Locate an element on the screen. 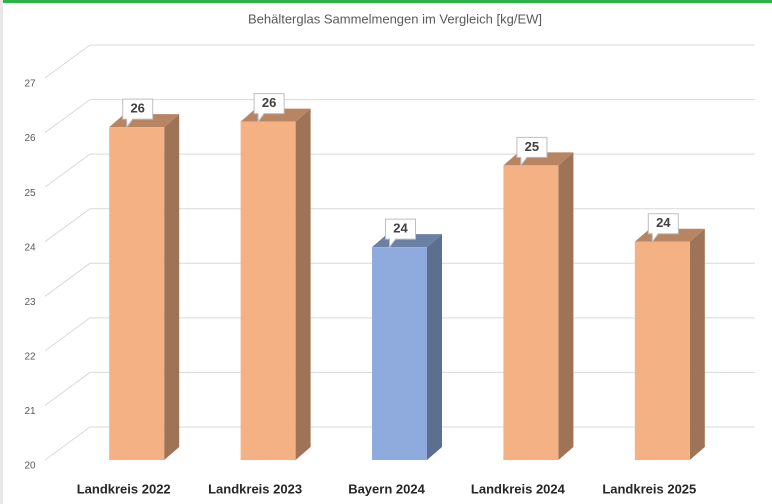 This screenshot has width=772, height=504. y-tick-label: 26 is located at coordinates (30, 138).